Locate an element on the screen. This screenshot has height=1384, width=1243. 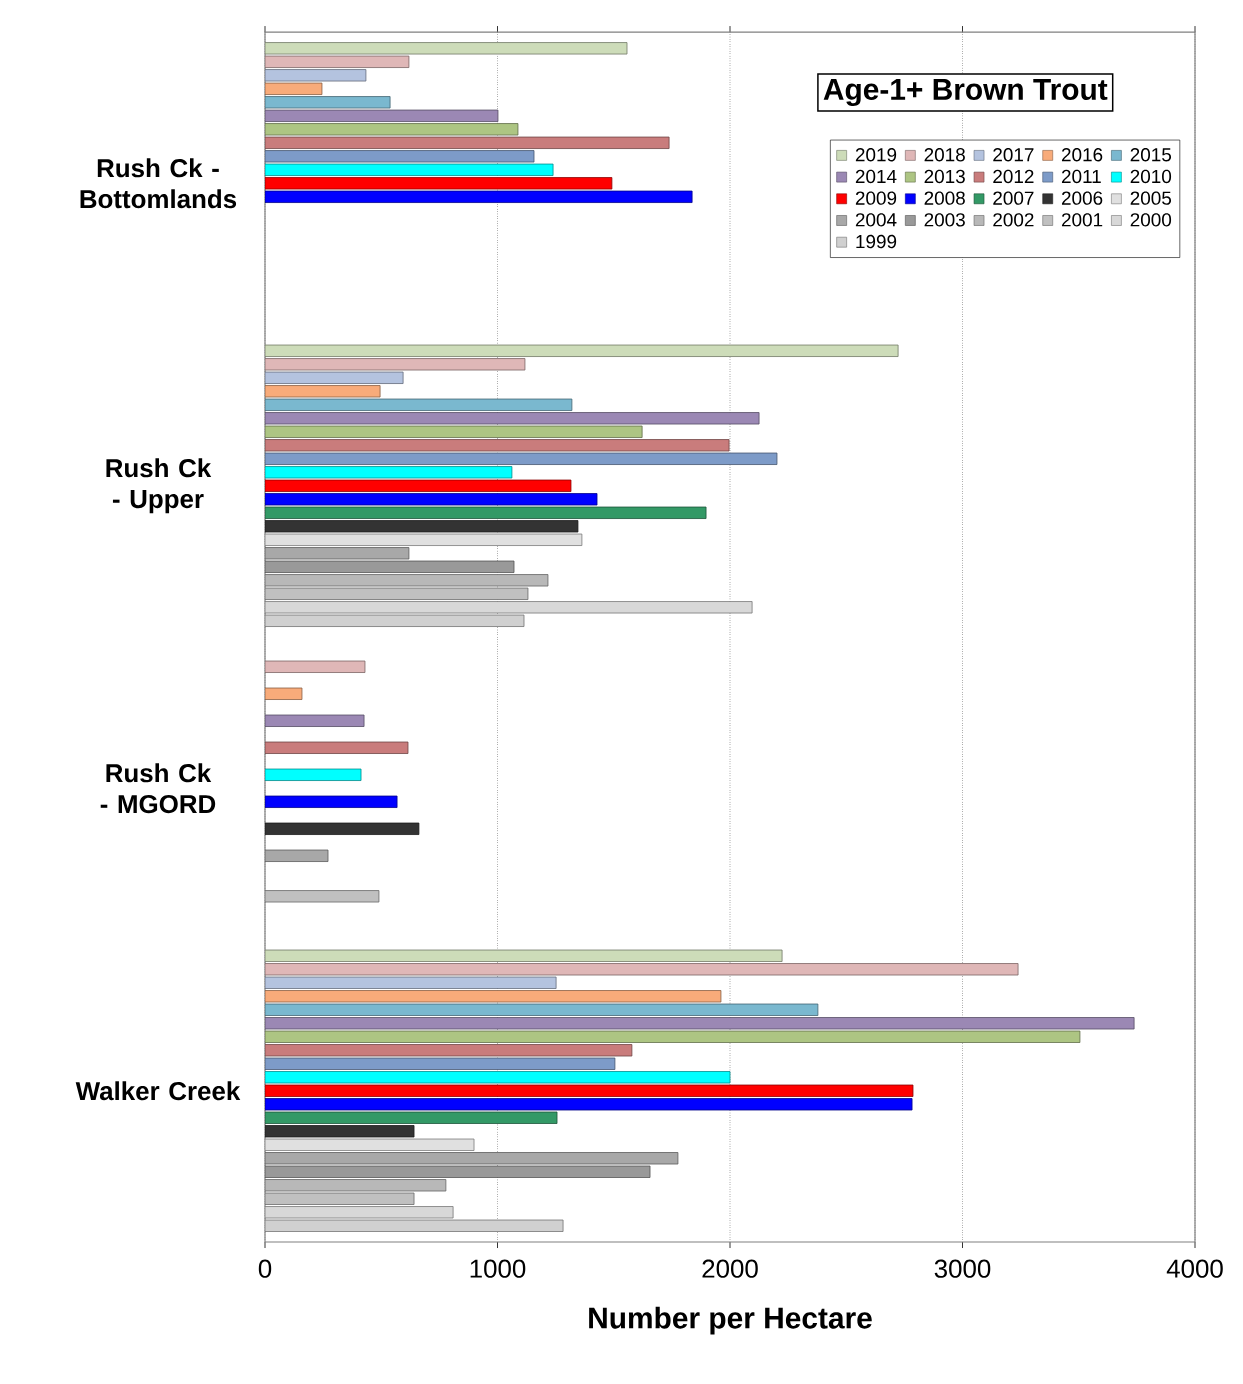
legend-label: 2006 is located at coordinates (1082, 198).